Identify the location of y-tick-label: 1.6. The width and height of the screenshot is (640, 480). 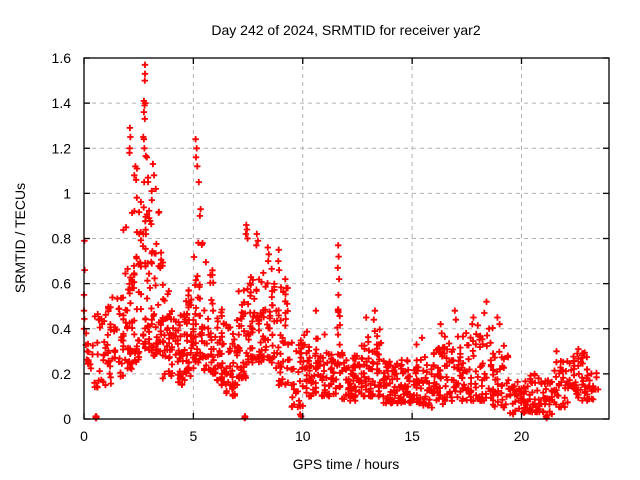
(62, 58).